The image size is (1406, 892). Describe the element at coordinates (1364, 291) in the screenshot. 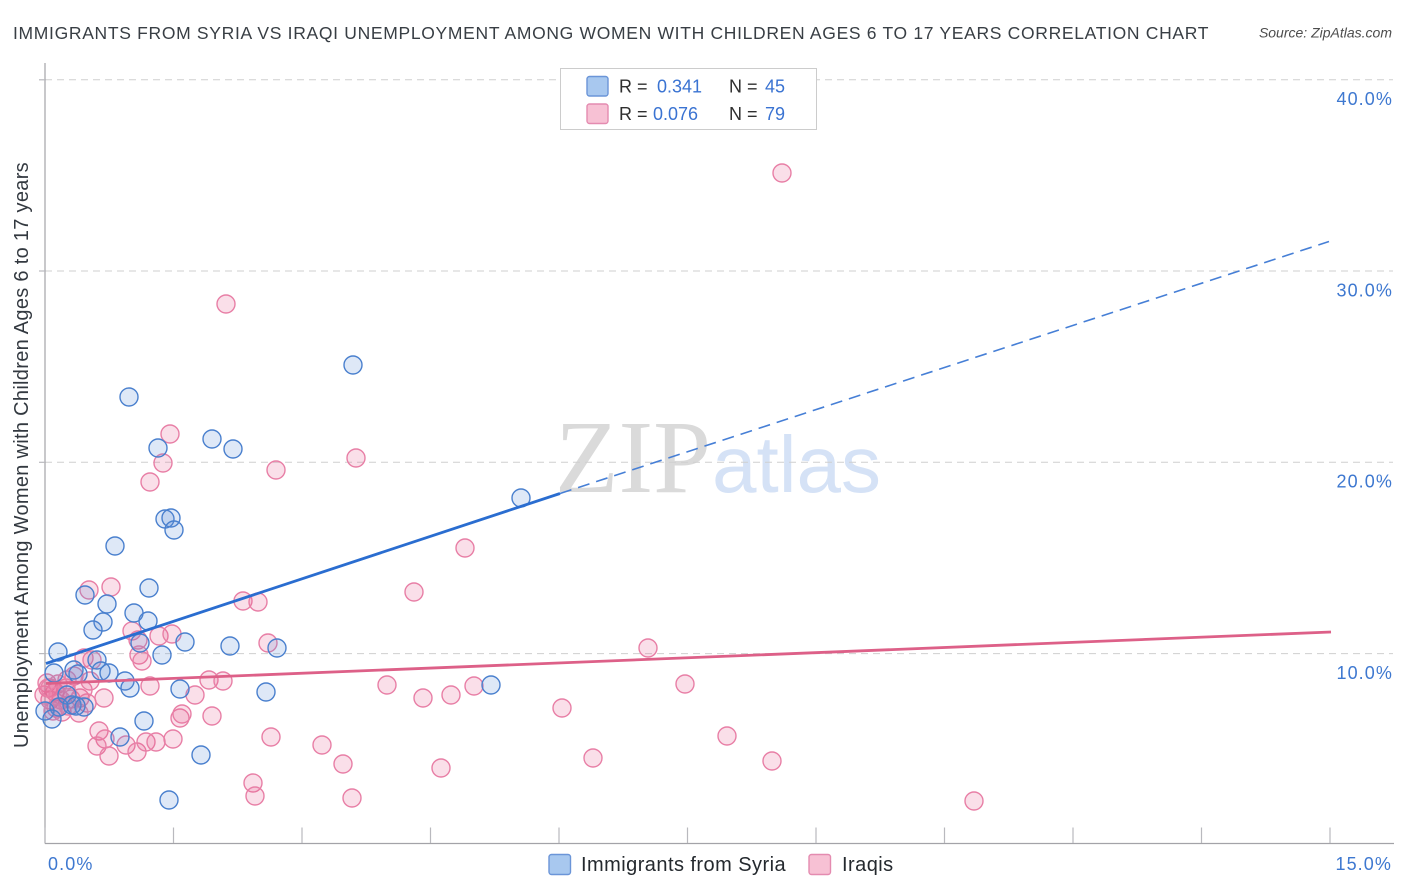

I see `svg-text: 30.0%` at that location.